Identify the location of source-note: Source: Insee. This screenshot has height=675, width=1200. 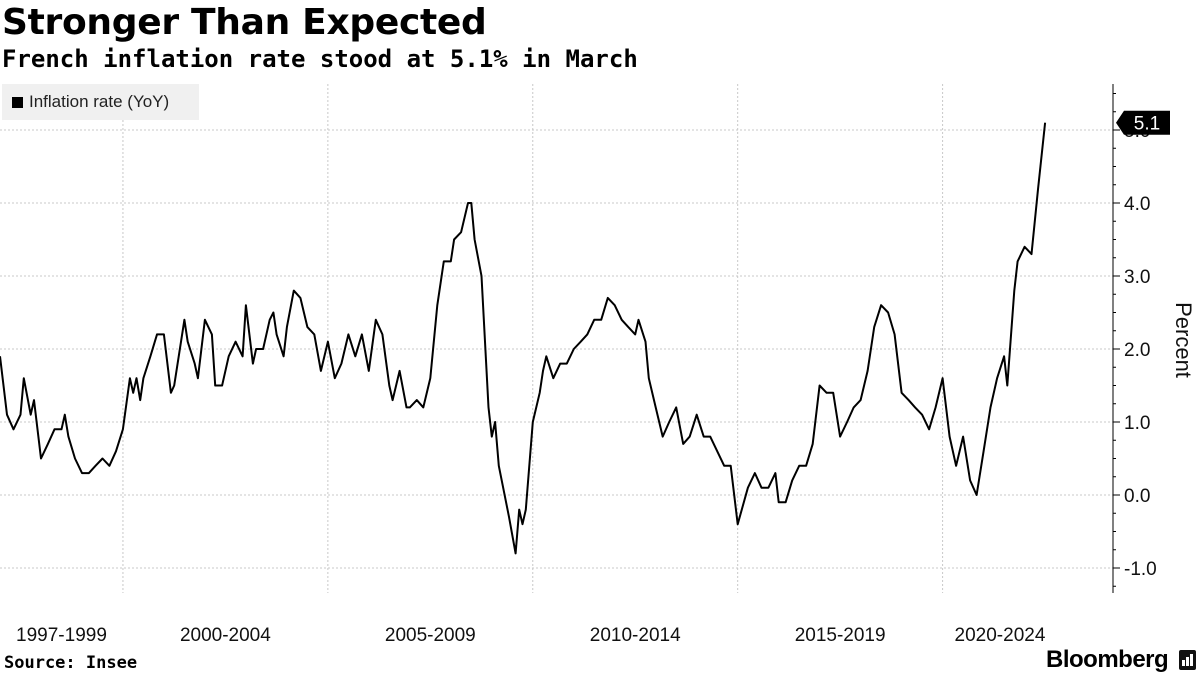
(71, 663).